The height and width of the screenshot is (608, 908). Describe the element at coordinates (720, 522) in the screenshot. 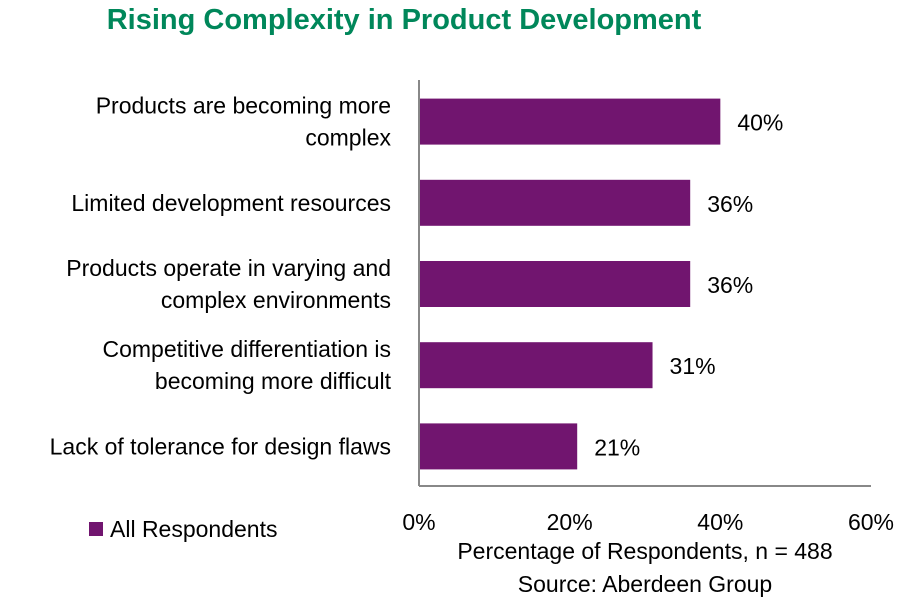

I see `x-tick-label: 40%` at that location.